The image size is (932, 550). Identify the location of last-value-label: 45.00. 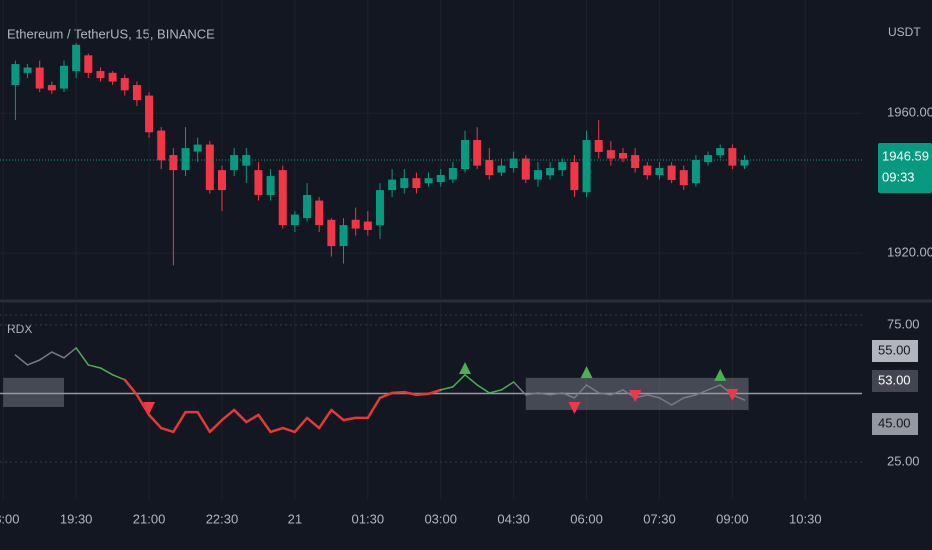
(894, 422).